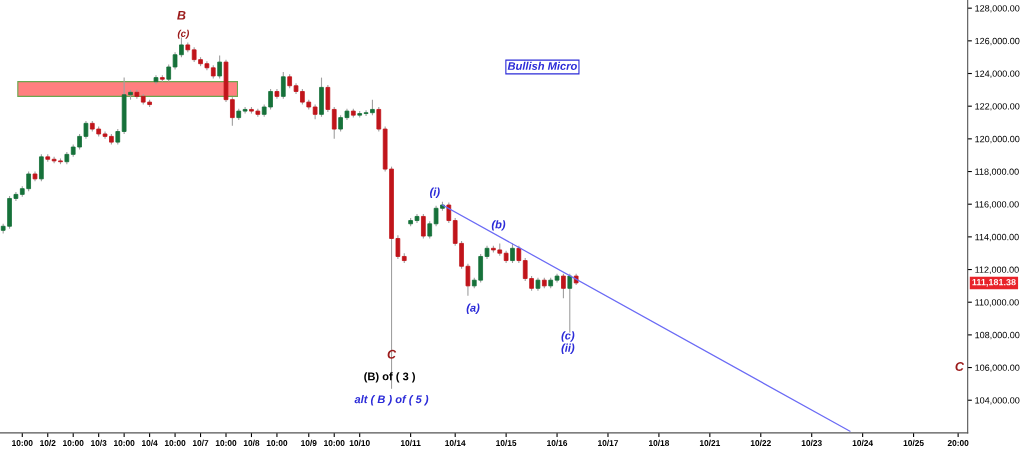 The width and height of the screenshot is (1024, 450). I want to click on y-tick-label: 118,000.00, so click(997, 172).